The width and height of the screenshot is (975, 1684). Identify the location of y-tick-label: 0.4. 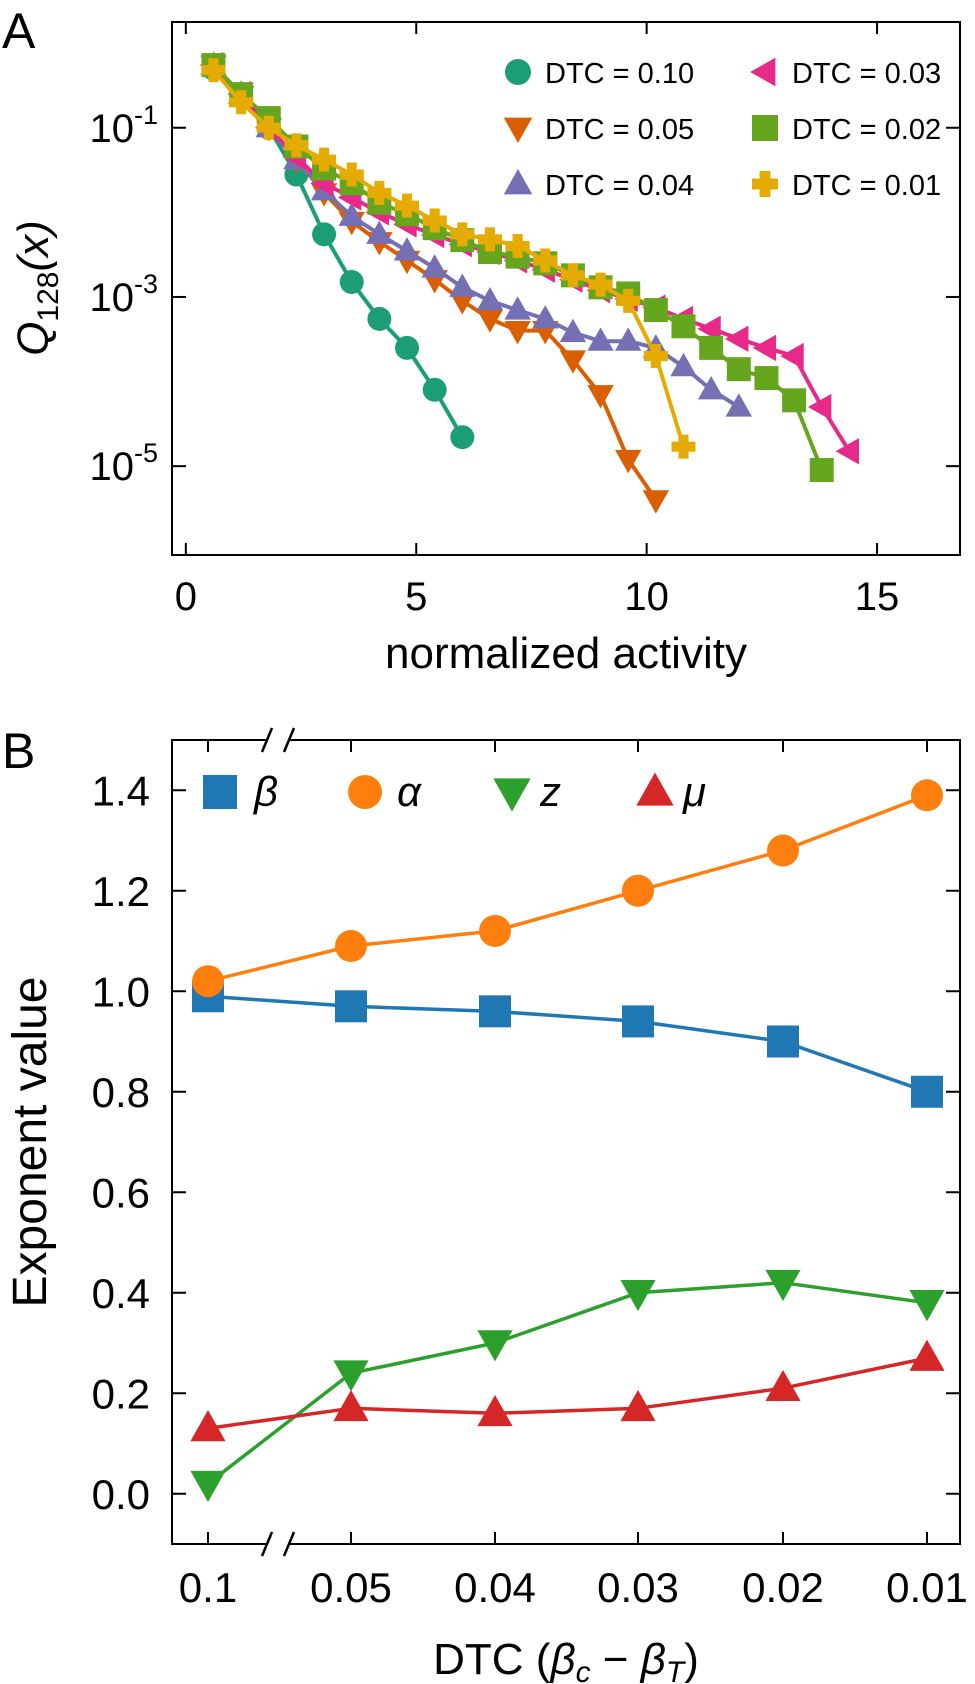
(121, 1293).